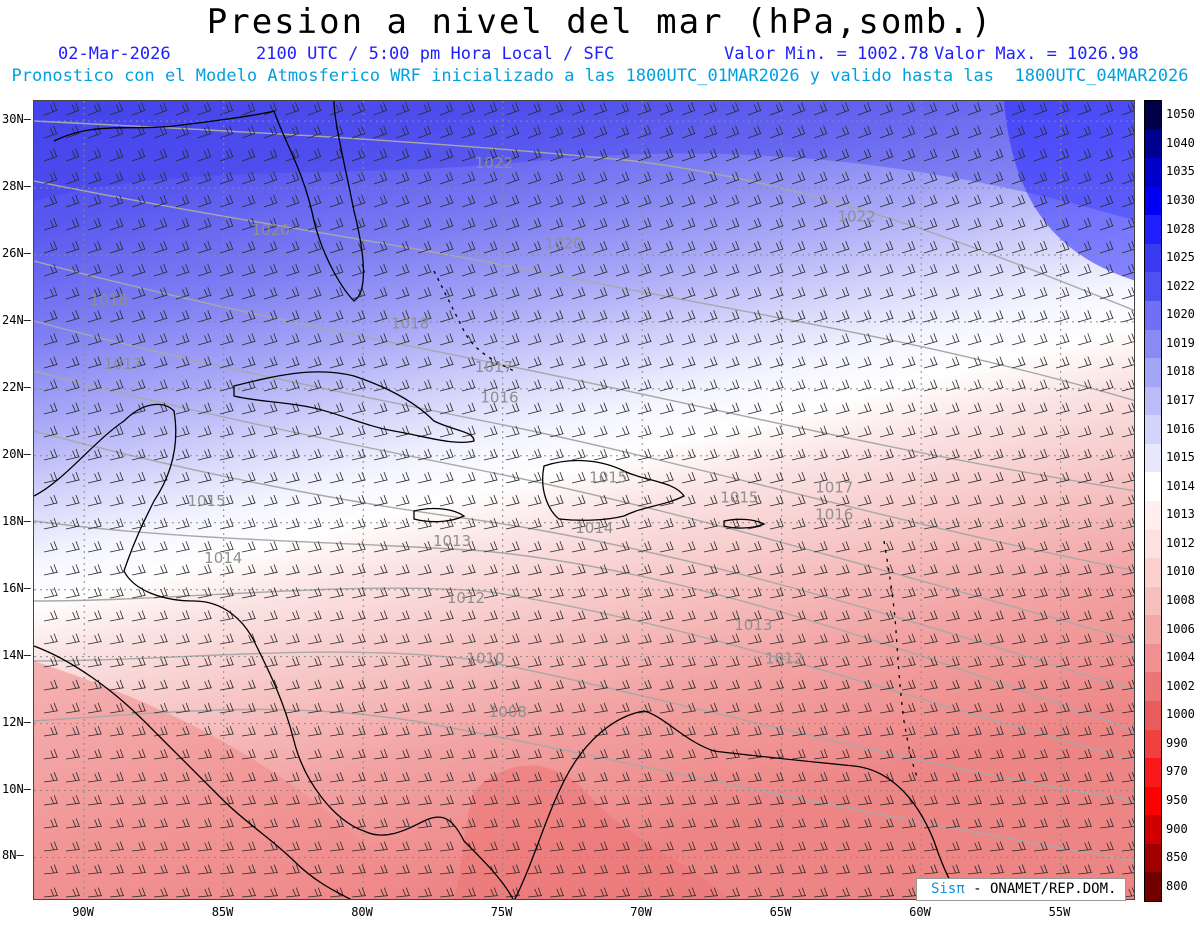  Describe the element at coordinates (1180, 342) in the screenshot. I see `colorbar-label: 1019` at that location.